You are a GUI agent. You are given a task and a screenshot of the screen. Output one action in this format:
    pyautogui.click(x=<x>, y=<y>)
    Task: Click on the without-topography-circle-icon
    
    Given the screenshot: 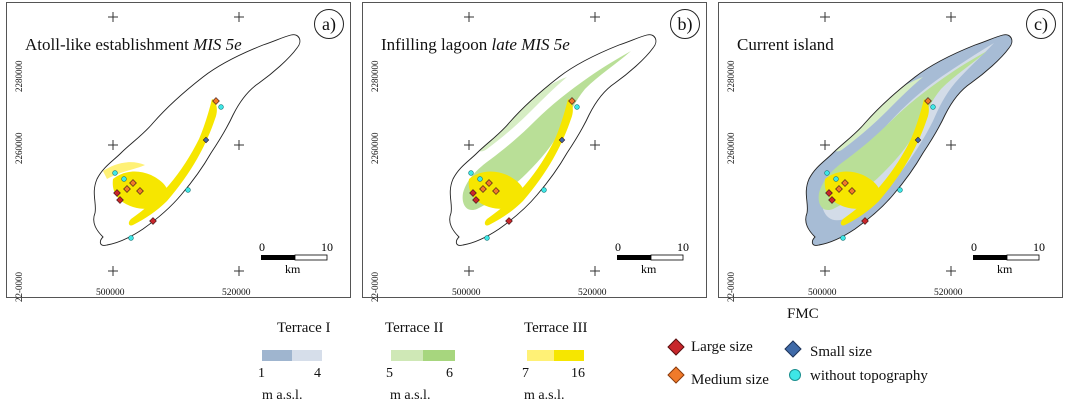 What is the action you would take?
    pyautogui.click(x=795, y=375)
    